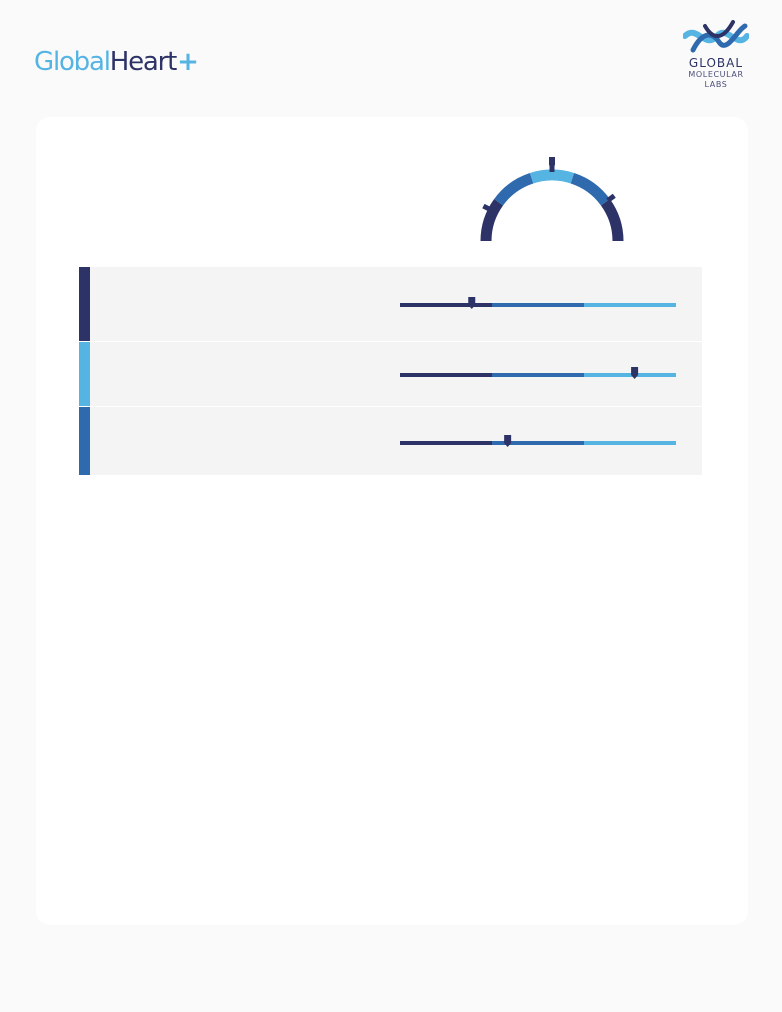 Image resolution: width=782 pixels, height=1012 pixels. I want to click on brand-logo: GlobalHeart+, so click(116, 62).